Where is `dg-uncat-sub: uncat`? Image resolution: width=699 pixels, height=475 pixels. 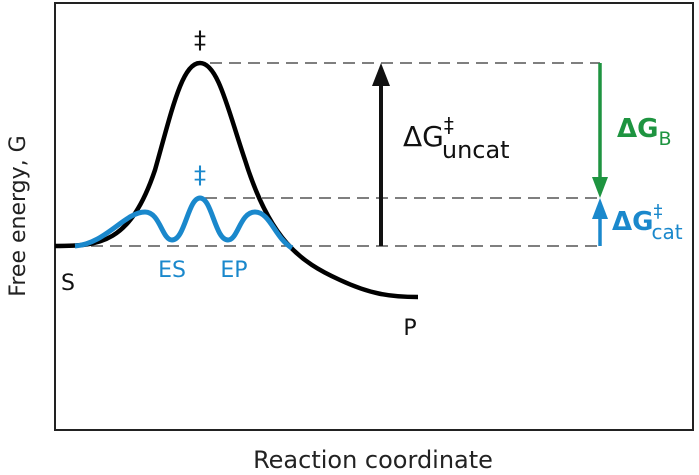
dg-uncat-sub: uncat is located at coordinates (476, 150).